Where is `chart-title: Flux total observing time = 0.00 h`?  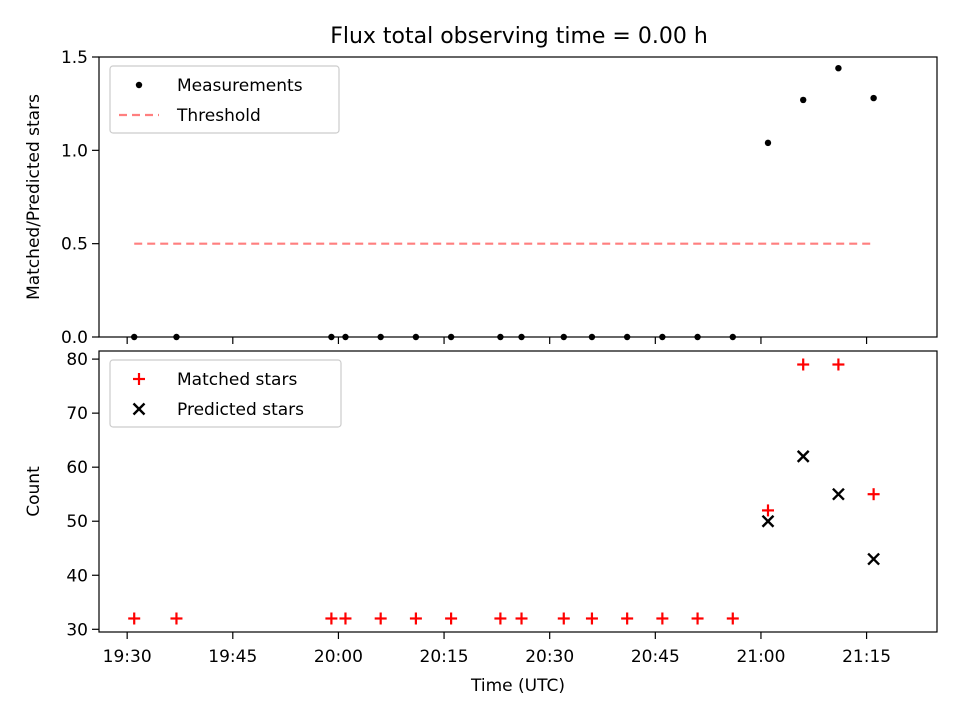 chart-title: Flux total observing time = 0.00 h is located at coordinates (519, 36).